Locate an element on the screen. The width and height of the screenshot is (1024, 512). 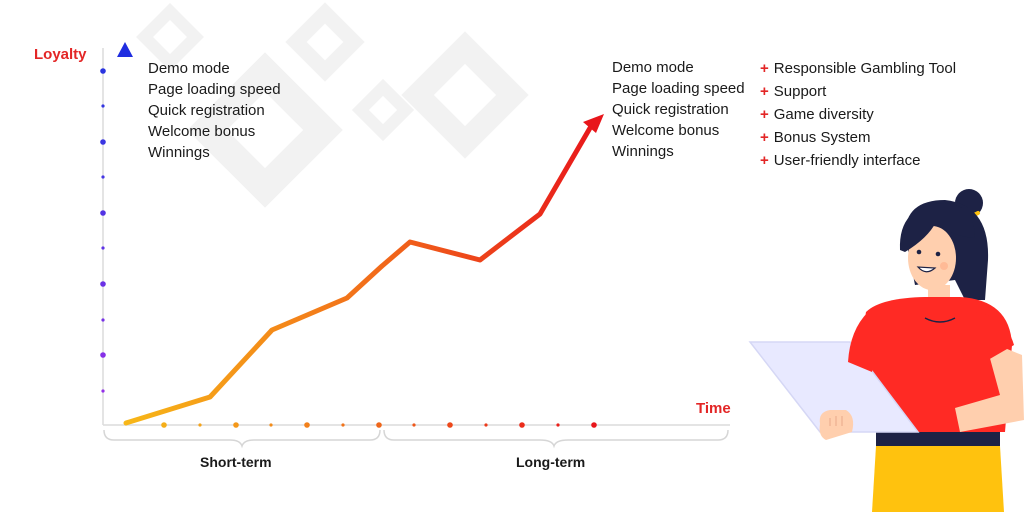
list-item: + Bonus System is located at coordinates (858, 137).